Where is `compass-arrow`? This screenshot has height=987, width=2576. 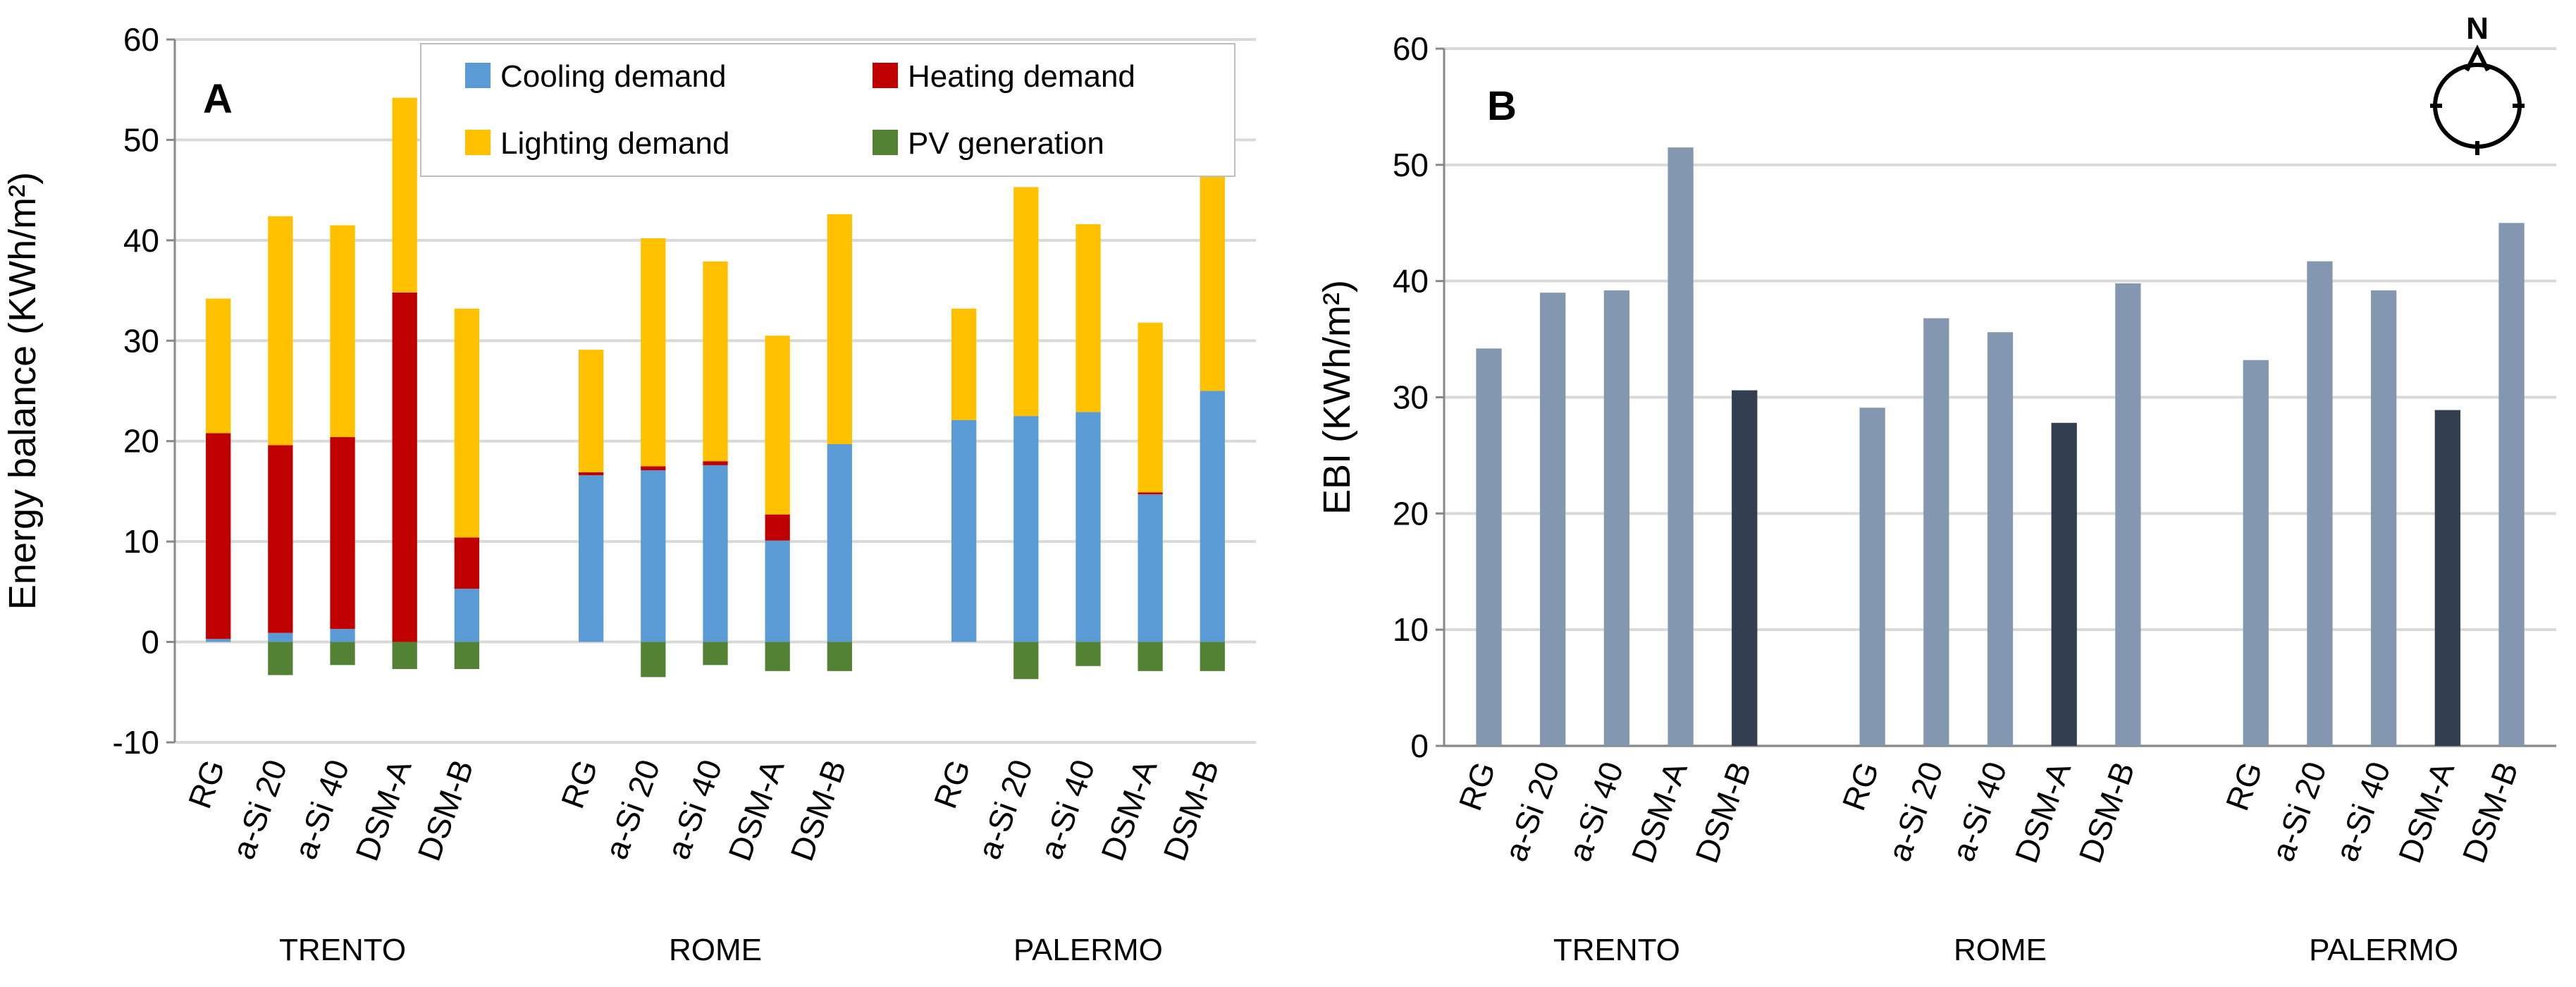
compass-arrow is located at coordinates (2477, 58).